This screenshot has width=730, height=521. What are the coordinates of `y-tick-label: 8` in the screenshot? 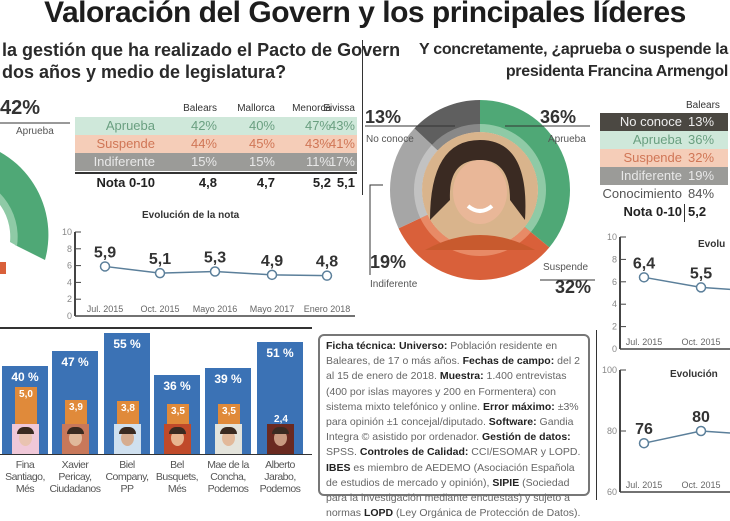 It's located at (614, 259).